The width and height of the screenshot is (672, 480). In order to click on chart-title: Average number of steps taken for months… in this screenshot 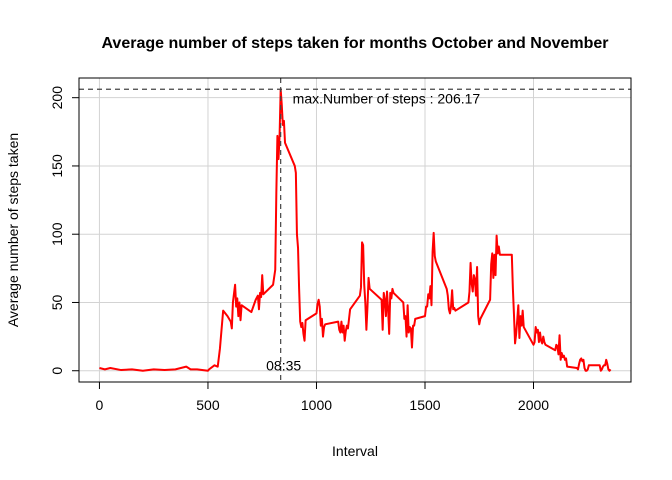, I will do `click(354, 43)`.